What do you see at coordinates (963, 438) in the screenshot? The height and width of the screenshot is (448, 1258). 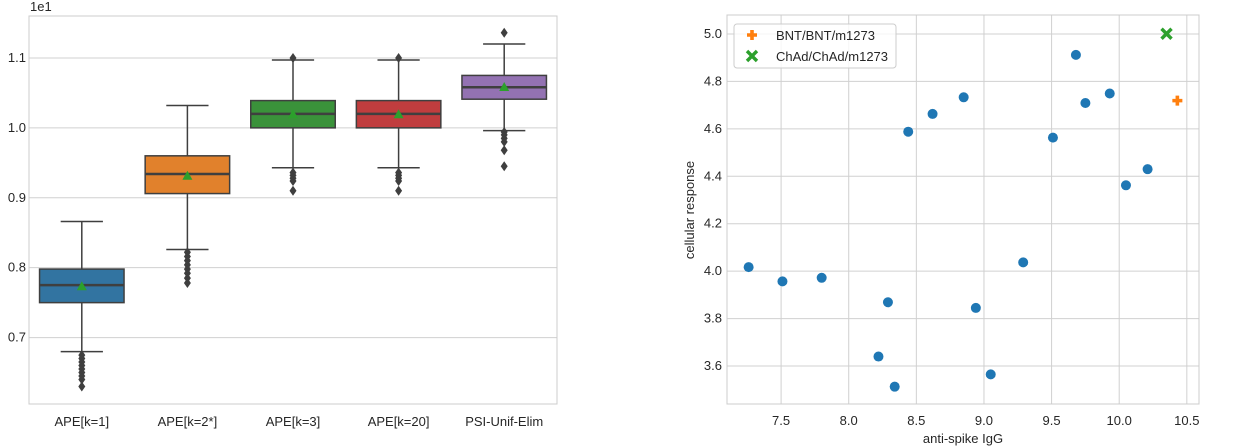 I see `x-axis-label: anti-spike IgG` at bounding box center [963, 438].